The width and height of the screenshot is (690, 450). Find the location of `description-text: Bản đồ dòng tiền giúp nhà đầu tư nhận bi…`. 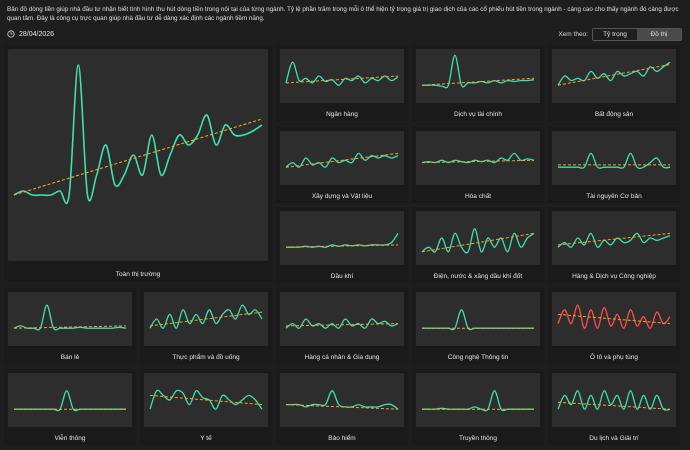

description-text: Bản đồ dòng tiền giúp nhà đầu tư nhận bi… is located at coordinates (343, 14).